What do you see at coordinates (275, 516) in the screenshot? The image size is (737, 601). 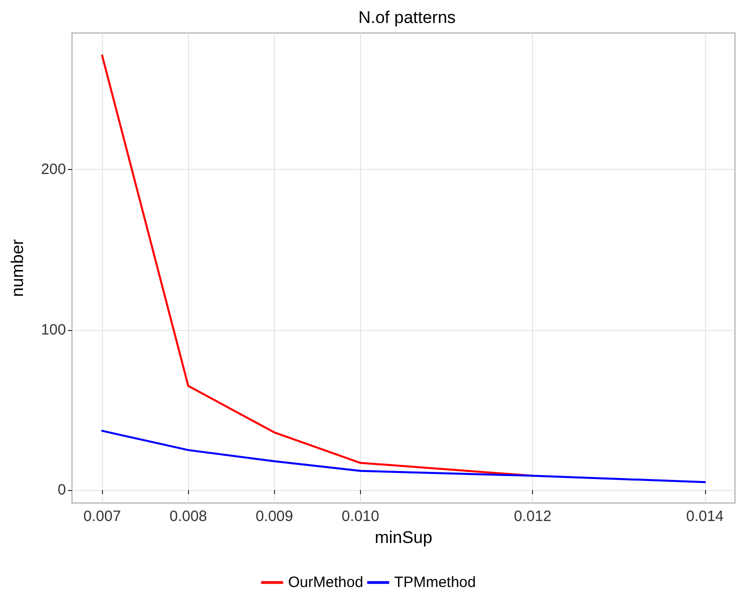 I see `x-tick-label: 0.009` at bounding box center [275, 516].